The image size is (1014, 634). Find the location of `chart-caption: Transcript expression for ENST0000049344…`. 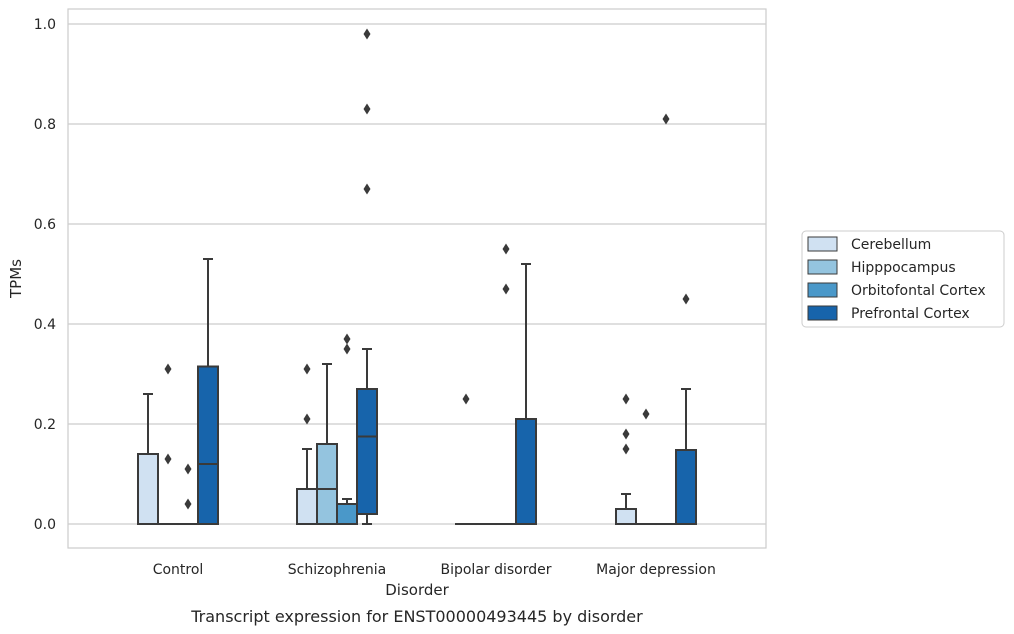

chart-caption: Transcript expression for ENST0000049344… is located at coordinates (416, 616).